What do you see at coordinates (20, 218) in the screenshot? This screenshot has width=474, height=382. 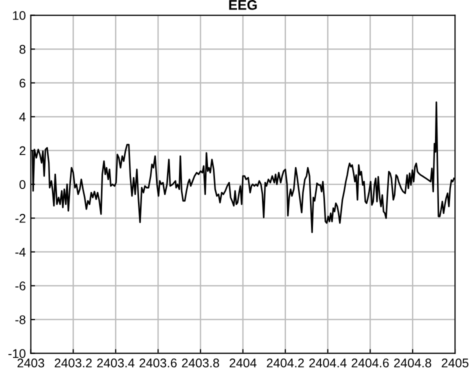 I see `y-tick-label: -2` at bounding box center [20, 218].